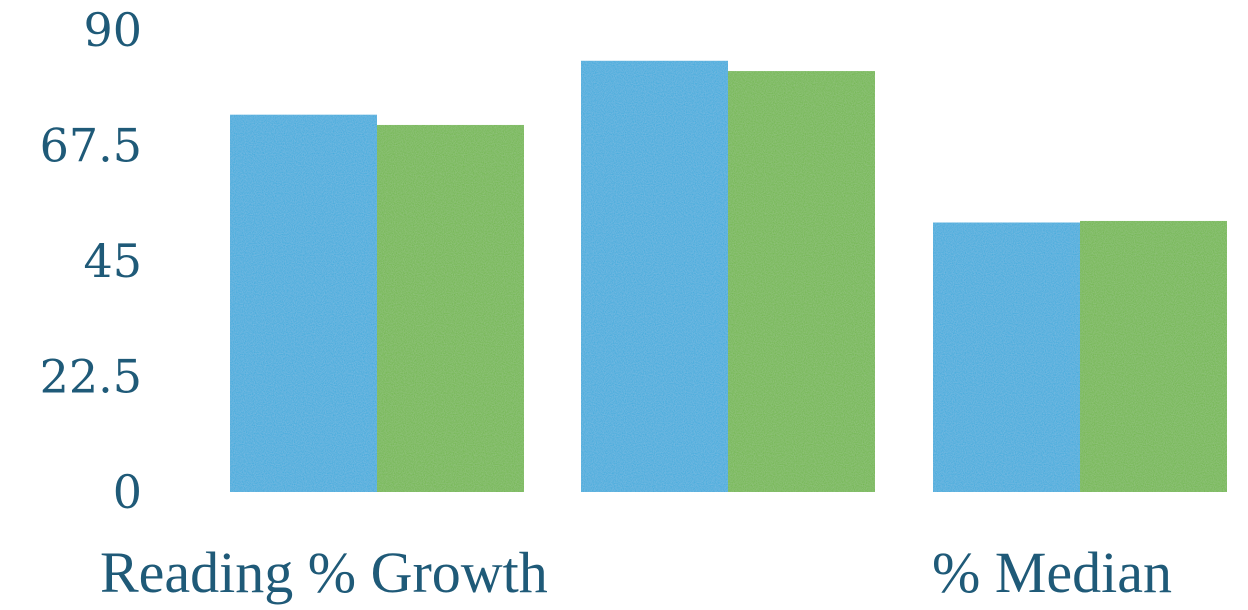 The image size is (1248, 610). What do you see at coordinates (112, 30) in the screenshot?
I see `y-tick-label: 90` at bounding box center [112, 30].